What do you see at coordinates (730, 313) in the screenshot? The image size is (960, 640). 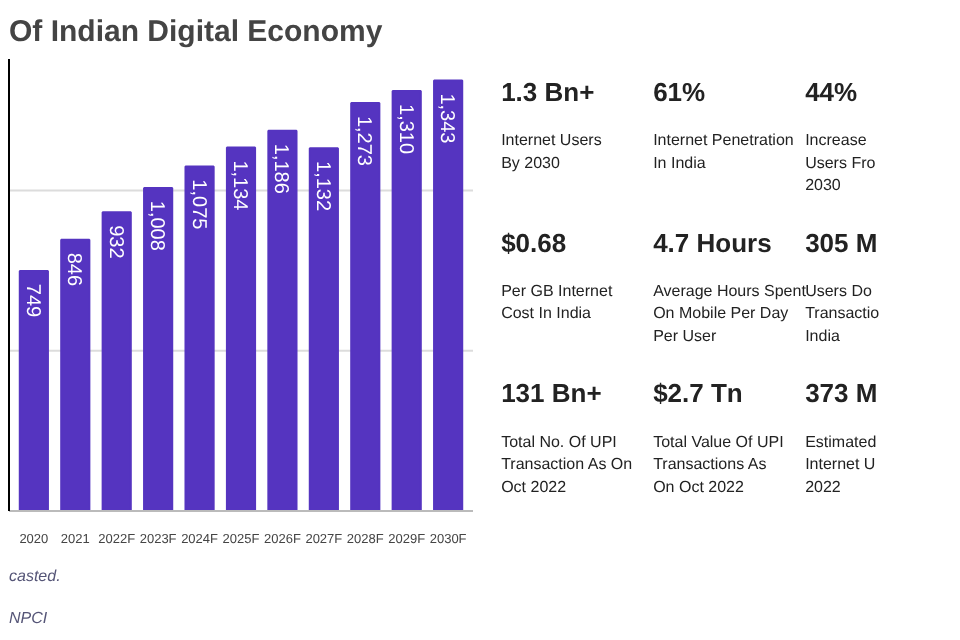 I see `text: Average Hours Spent On Mobile Per Day Per User` at bounding box center [730, 313].